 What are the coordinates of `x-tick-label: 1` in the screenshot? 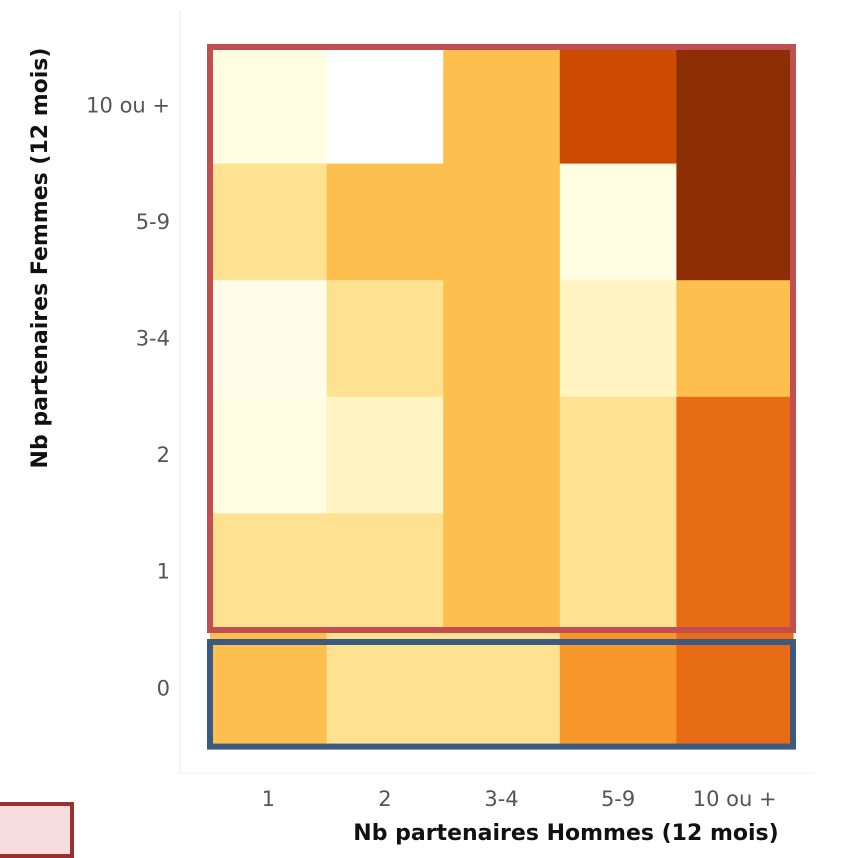 It's located at (268, 799).